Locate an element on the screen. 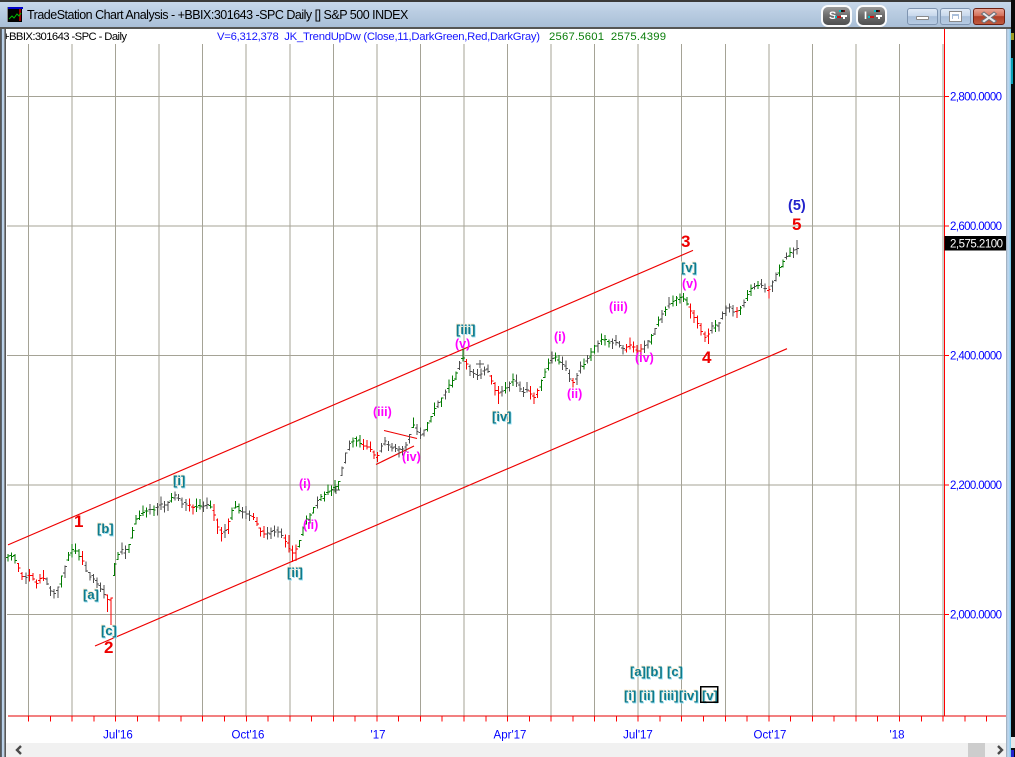  svg-text: 3 is located at coordinates (685, 241).